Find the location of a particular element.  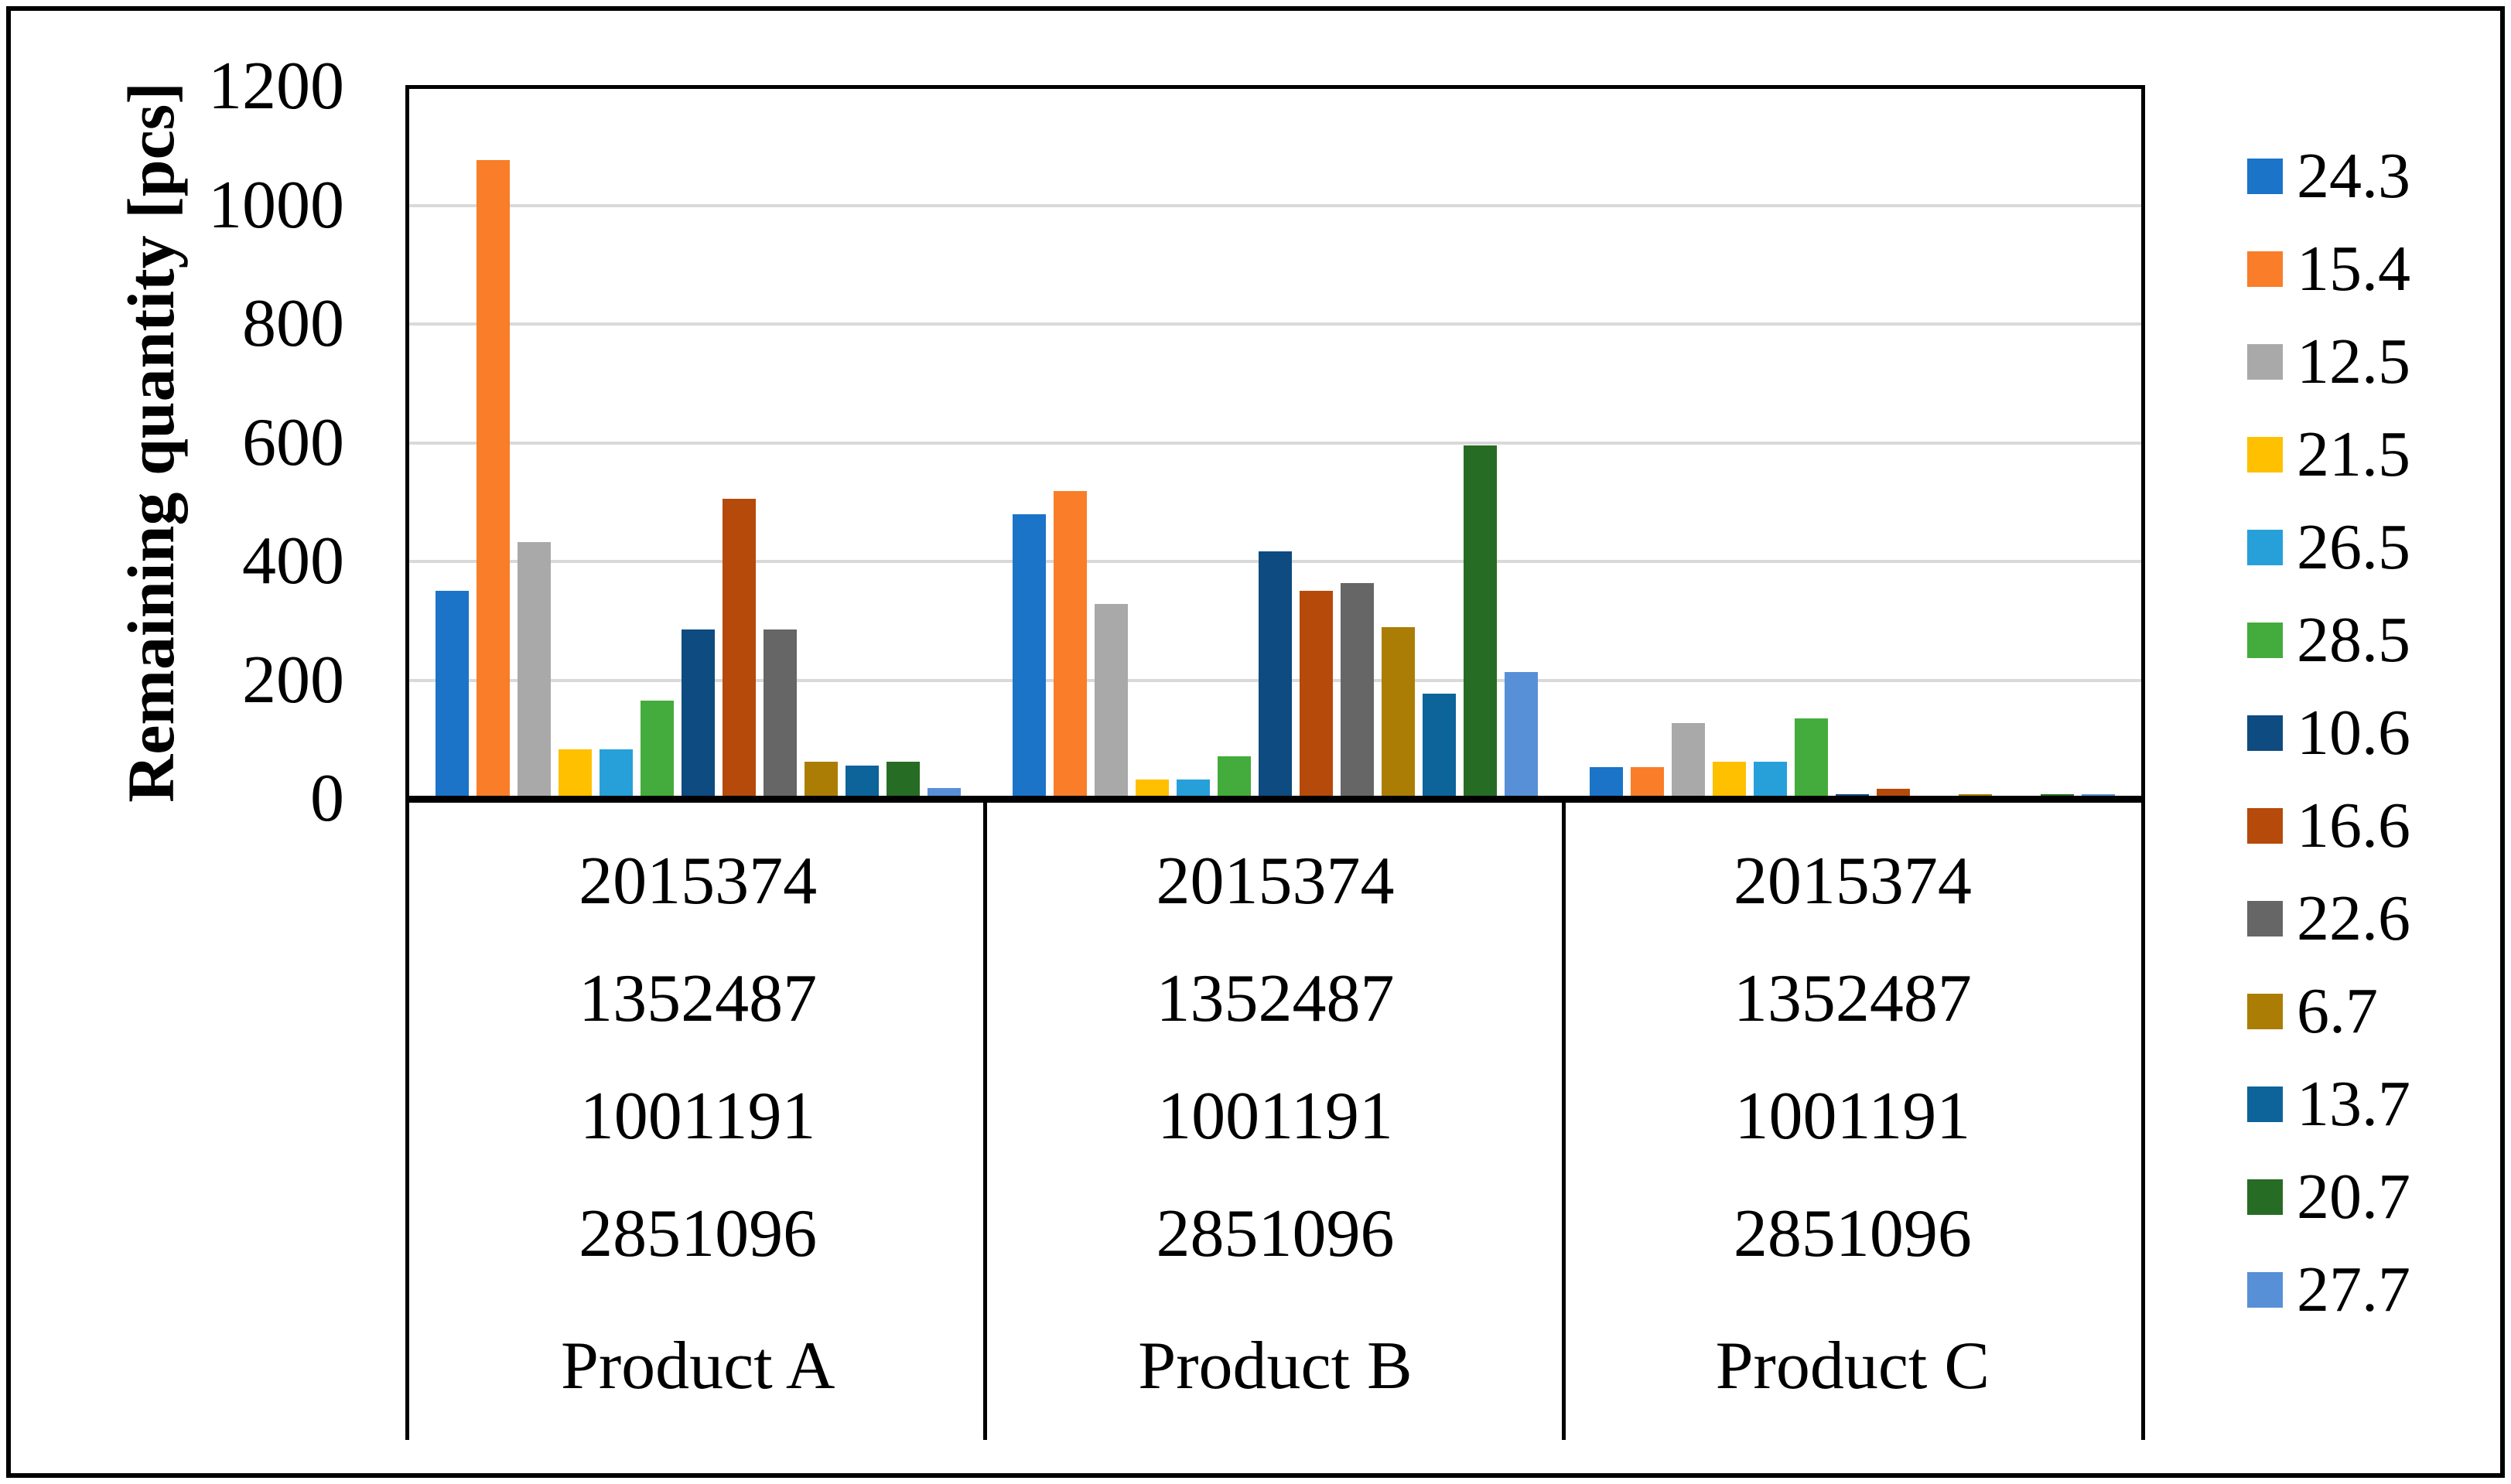

bar-group-product-a is located at coordinates (698, 443).